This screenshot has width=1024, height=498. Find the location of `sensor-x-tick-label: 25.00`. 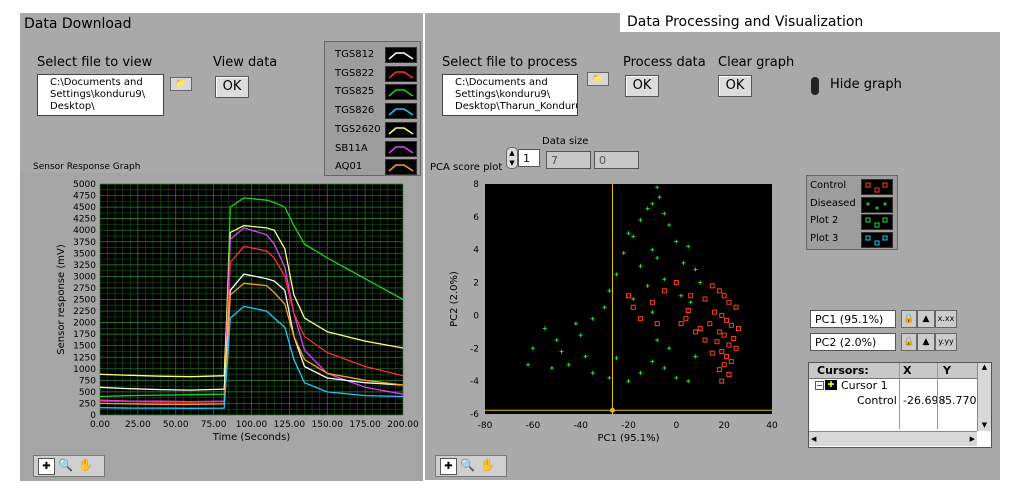

sensor-x-tick-label: 25.00 is located at coordinates (138, 425).